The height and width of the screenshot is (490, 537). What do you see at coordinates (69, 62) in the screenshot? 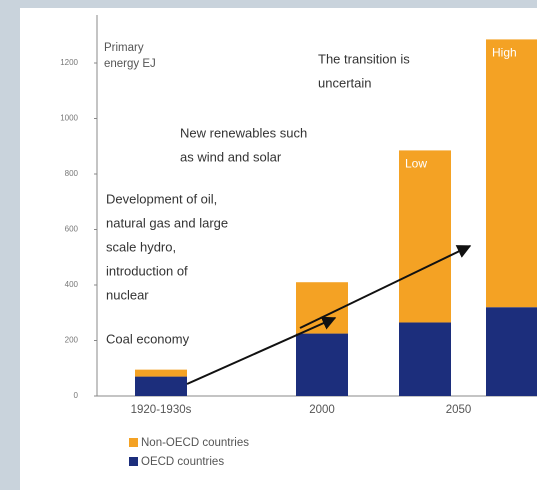
I see `y-tick-label: 1200` at bounding box center [69, 62].